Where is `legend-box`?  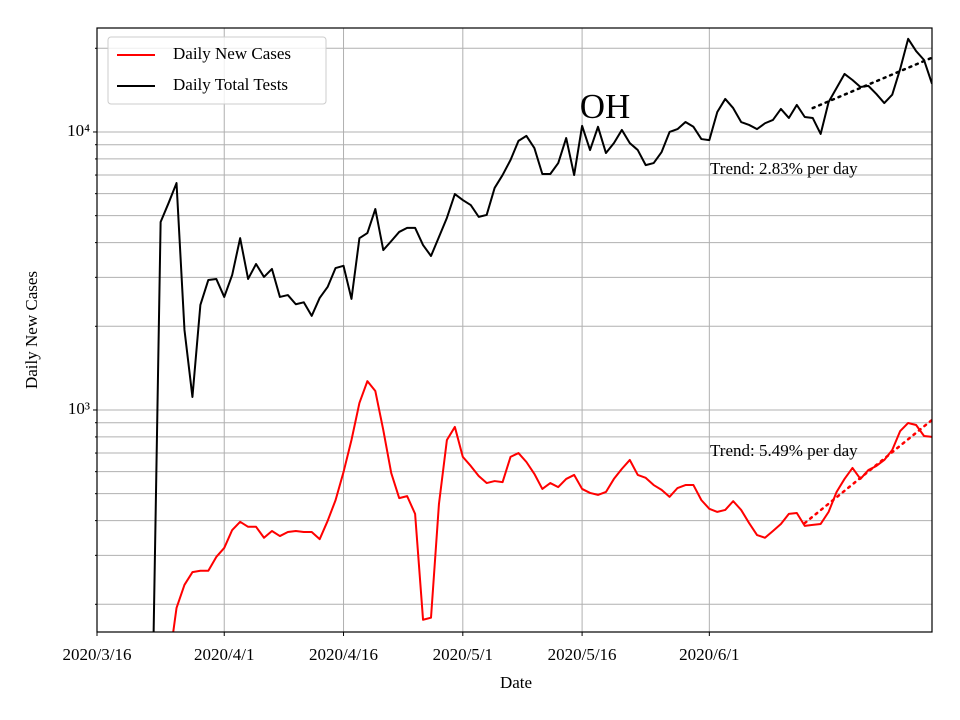 legend-box is located at coordinates (217, 70).